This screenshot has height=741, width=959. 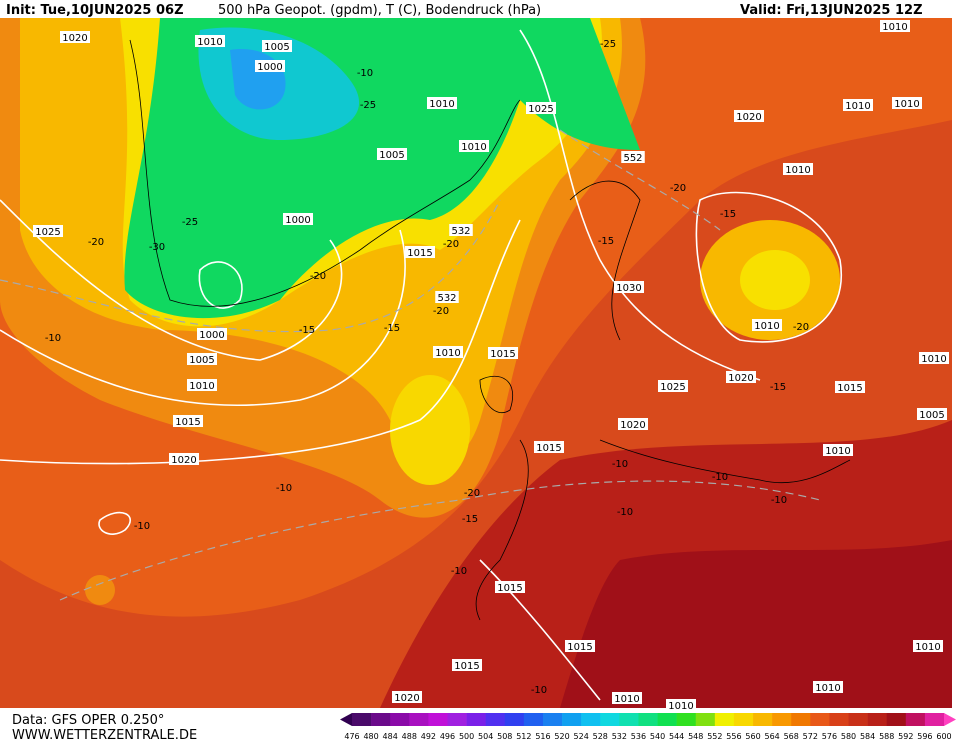 I want to click on header-bar, so click(x=479, y=9).